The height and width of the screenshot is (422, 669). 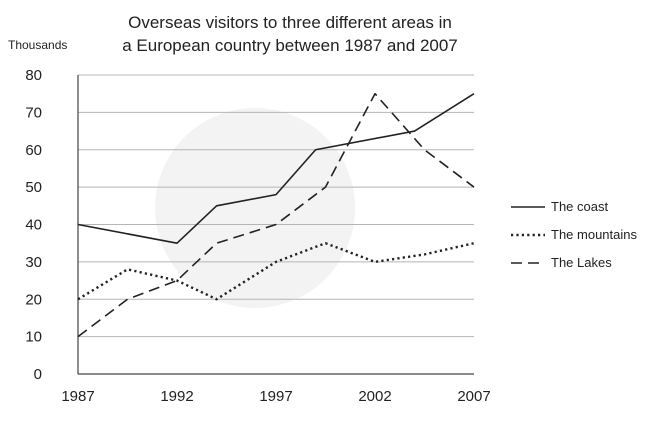 What do you see at coordinates (579, 206) in the screenshot?
I see `legend-label-0: The coast` at bounding box center [579, 206].